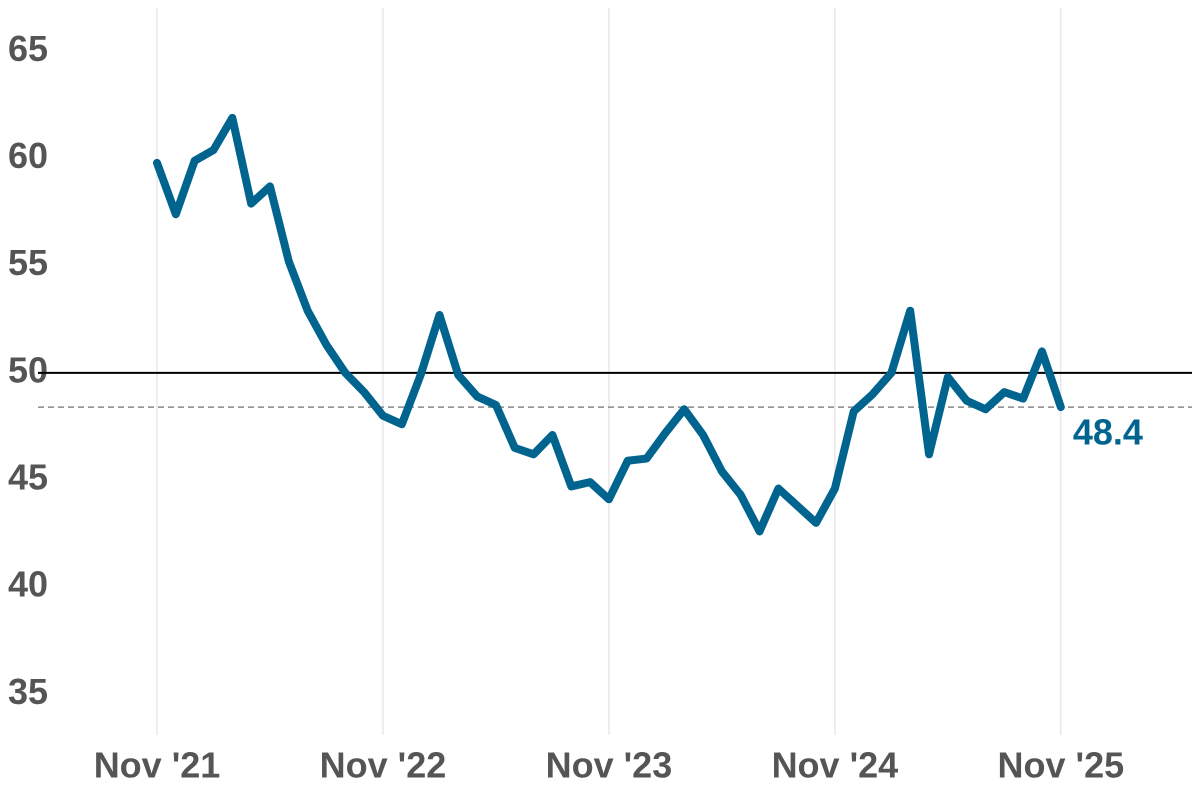 This screenshot has height=805, width=1200. Describe the element at coordinates (1108, 432) in the screenshot. I see `last-value-label: 48.4` at that location.